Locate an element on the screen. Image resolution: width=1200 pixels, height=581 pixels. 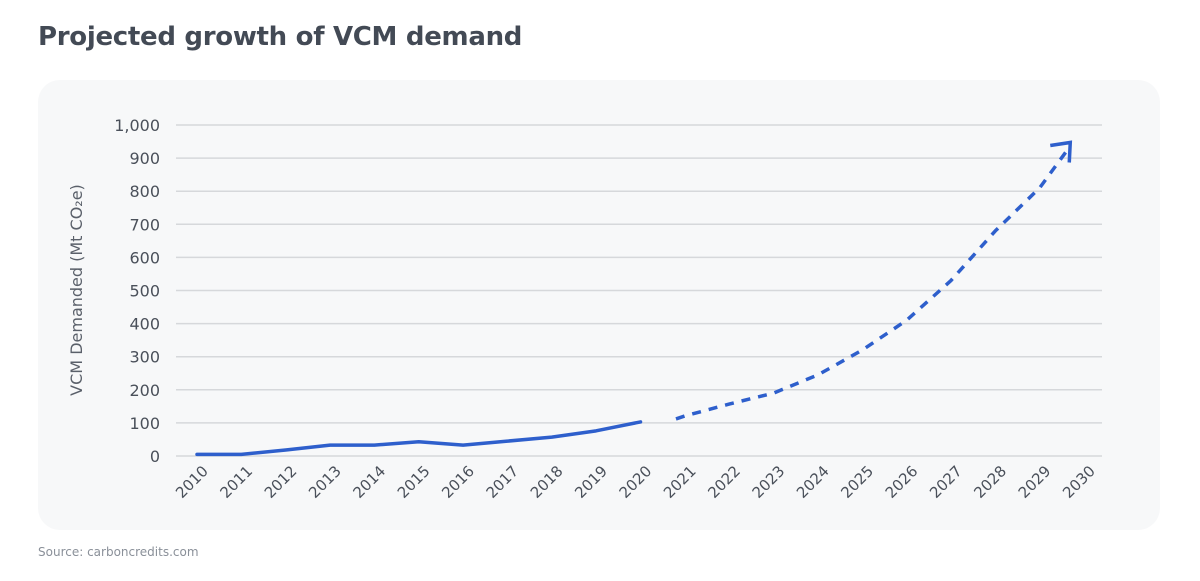
x-tick-label: 2030 is located at coordinates (1079, 482).